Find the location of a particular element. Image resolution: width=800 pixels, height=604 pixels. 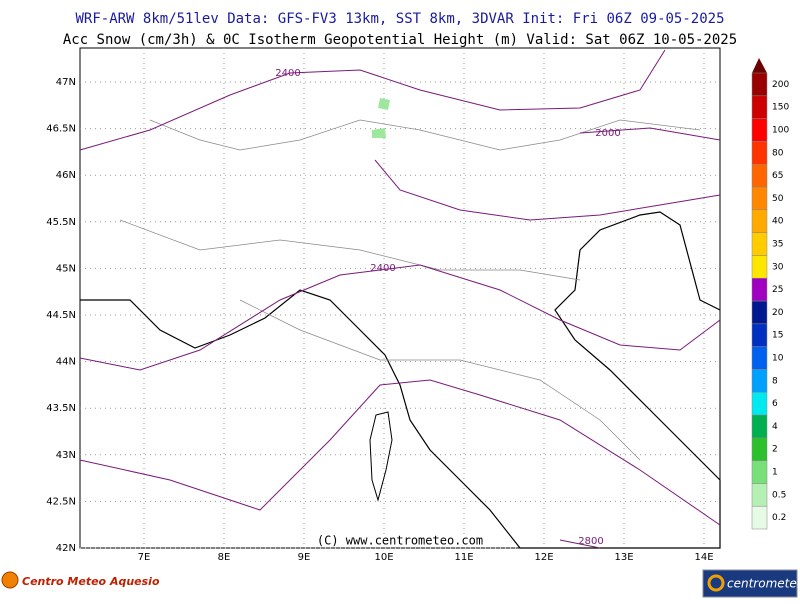

contour-label: 2800 is located at coordinates (590, 541).